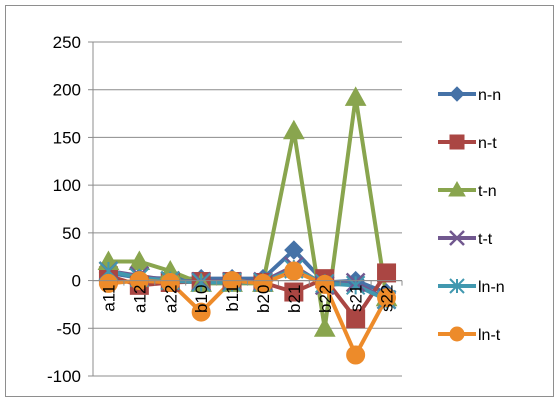 The image size is (560, 403). What do you see at coordinates (489, 335) in the screenshot?
I see `legend-label: ln-t` at bounding box center [489, 335].